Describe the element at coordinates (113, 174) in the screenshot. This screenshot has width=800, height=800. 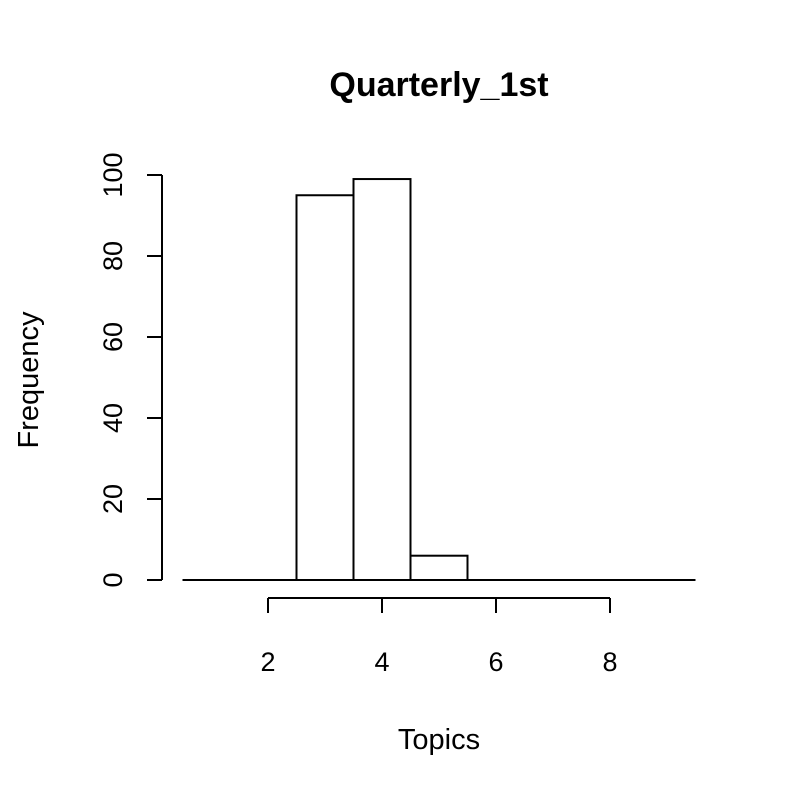
I see `y-tick-label: 100` at that location.